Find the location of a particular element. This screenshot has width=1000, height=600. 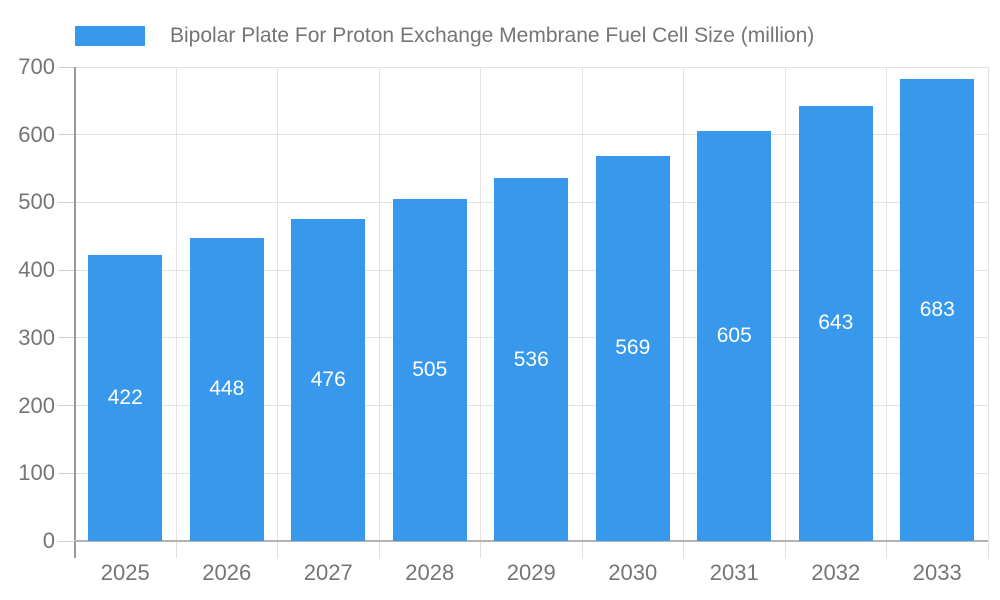

bar-2026 is located at coordinates (226, 389).